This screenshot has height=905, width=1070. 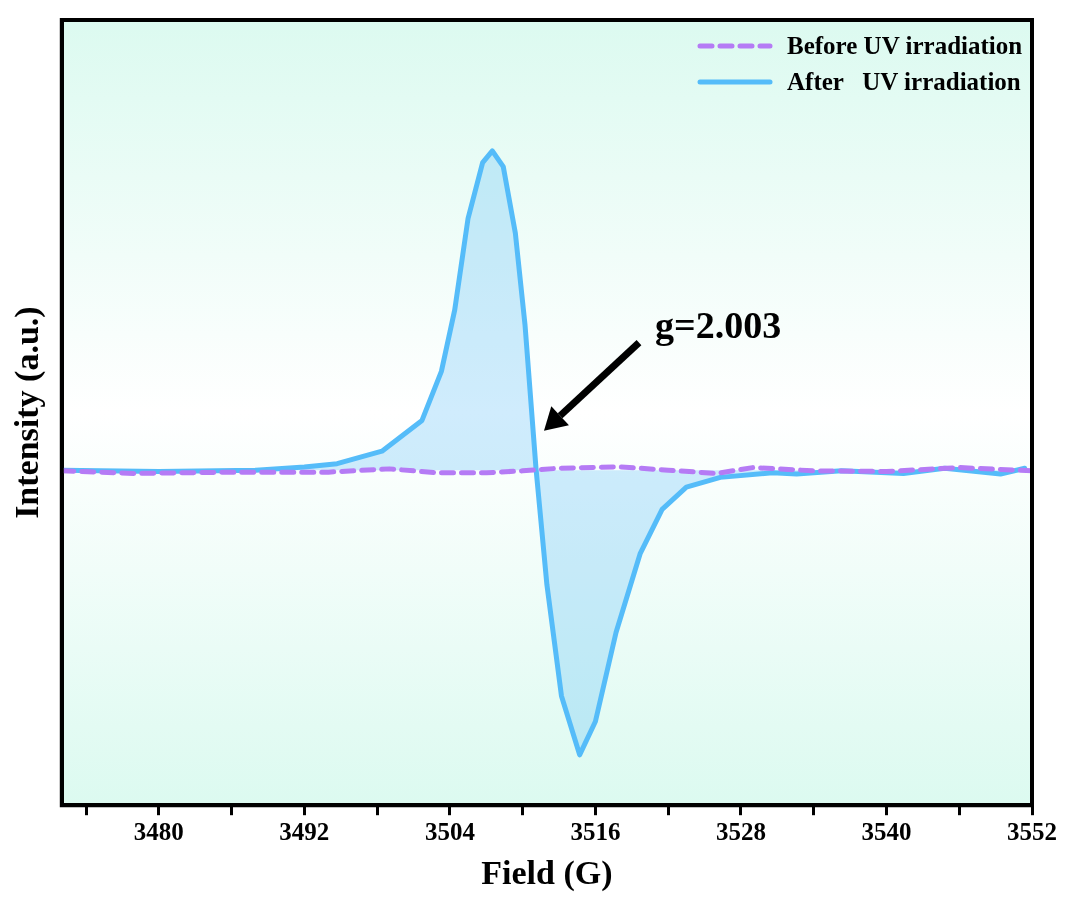 I want to click on x-tick-label: 3540, so click(x=886, y=831).